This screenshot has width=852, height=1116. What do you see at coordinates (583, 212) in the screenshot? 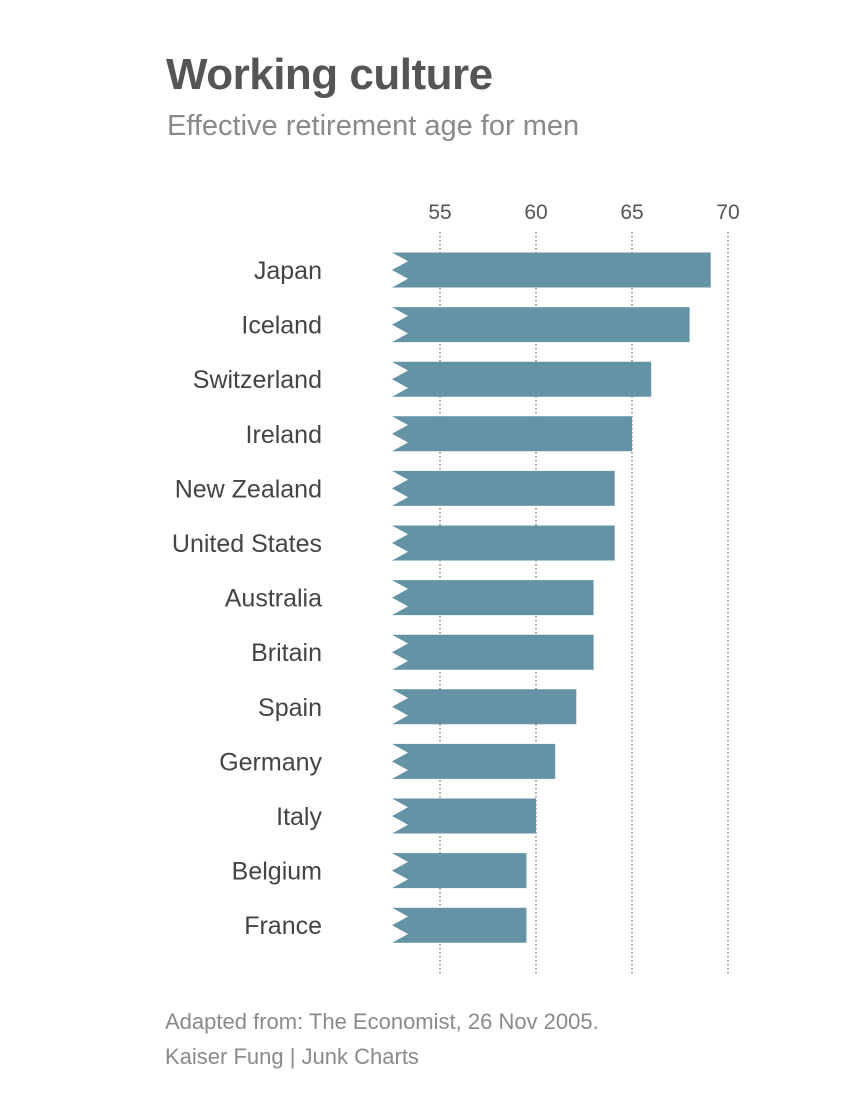
I see `x-tick-labels: 55 60 65 70` at bounding box center [583, 212].